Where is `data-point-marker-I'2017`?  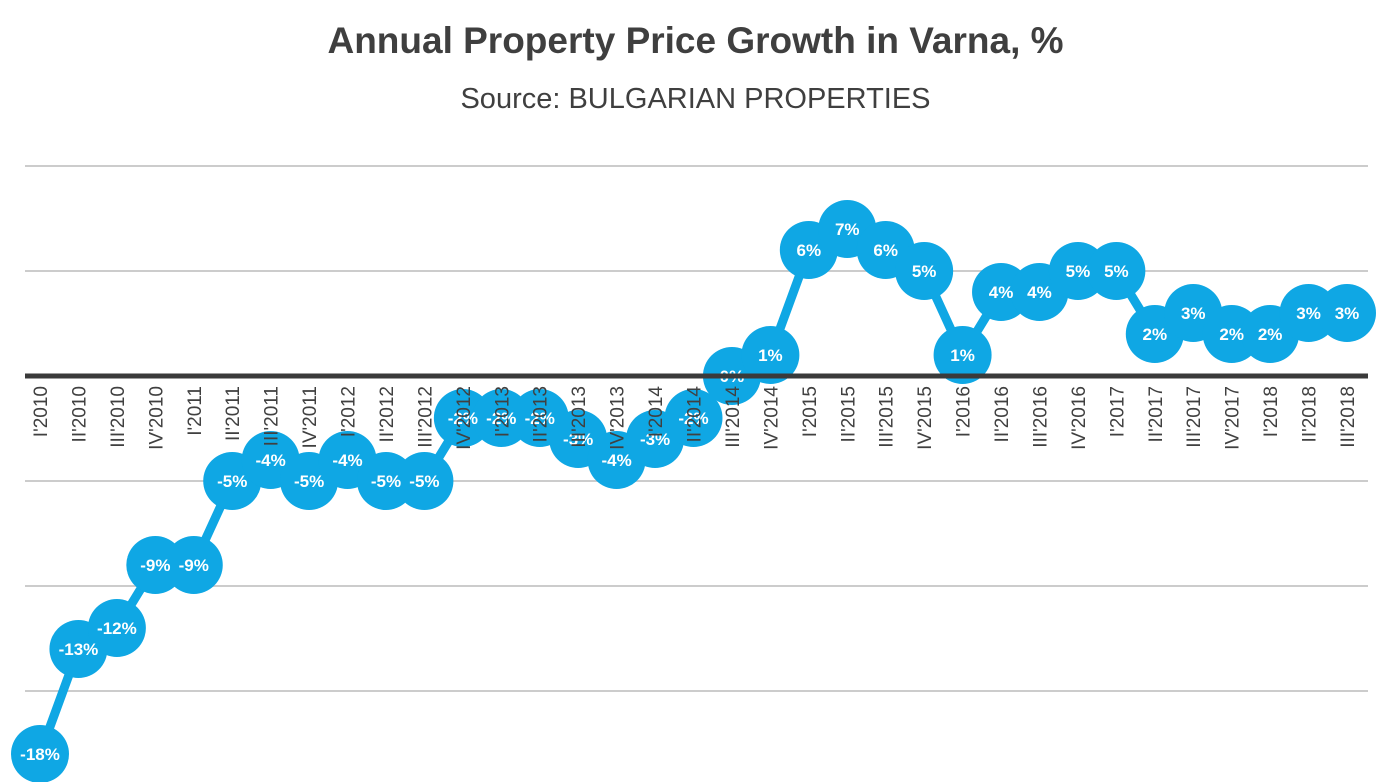
data-point-marker-I'2017 is located at coordinates (1116, 271).